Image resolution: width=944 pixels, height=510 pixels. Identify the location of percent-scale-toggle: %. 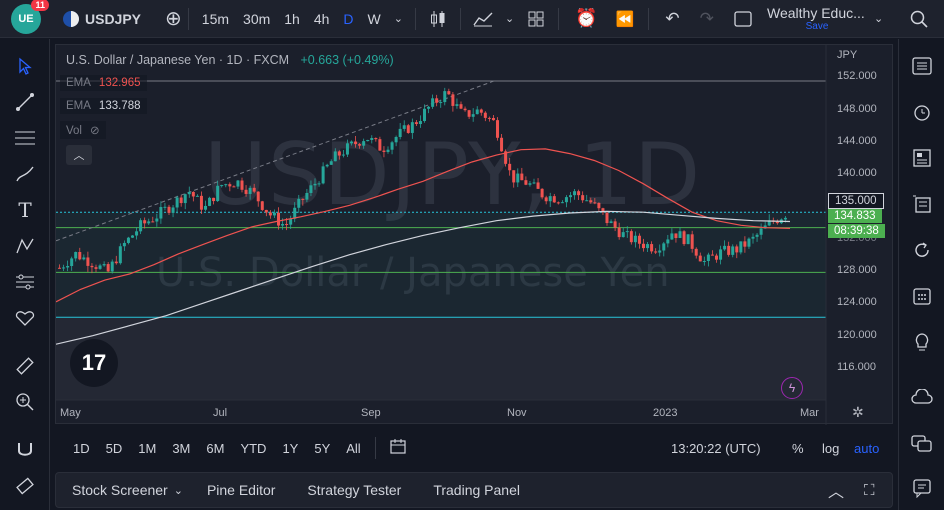
(798, 448).